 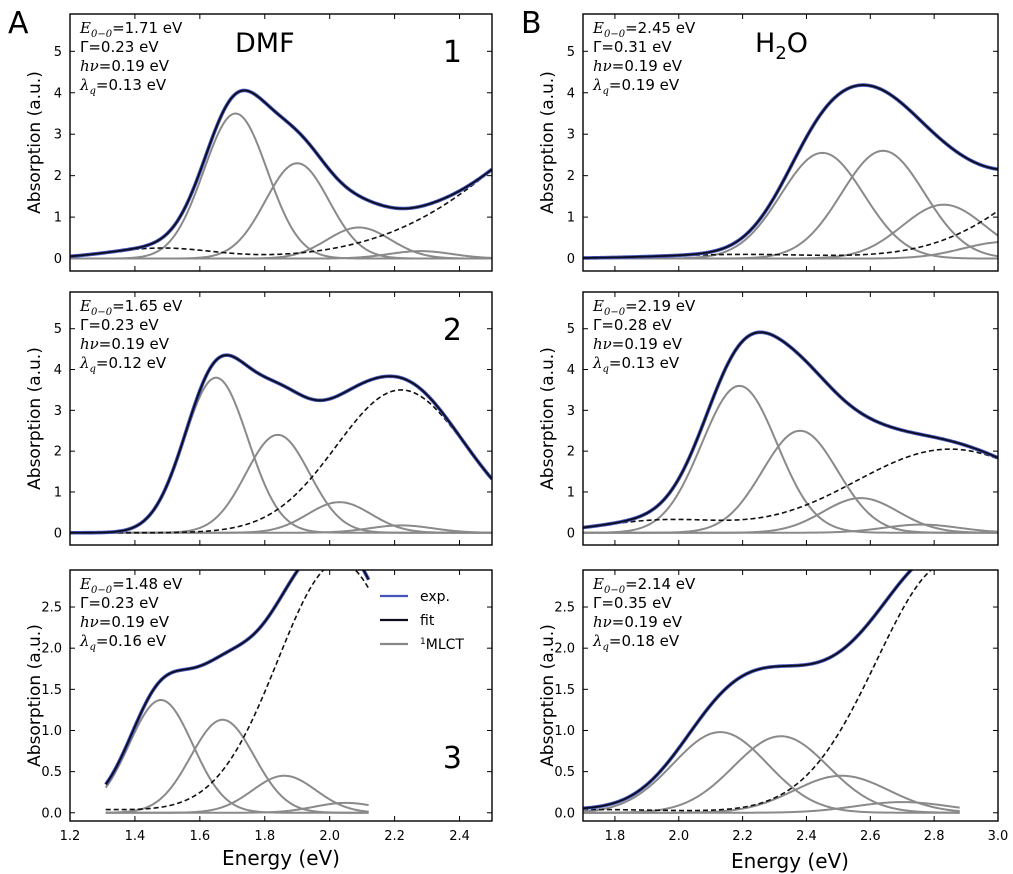 What do you see at coordinates (427, 621) in the screenshot?
I see `legend-label-fit: fit` at bounding box center [427, 621].